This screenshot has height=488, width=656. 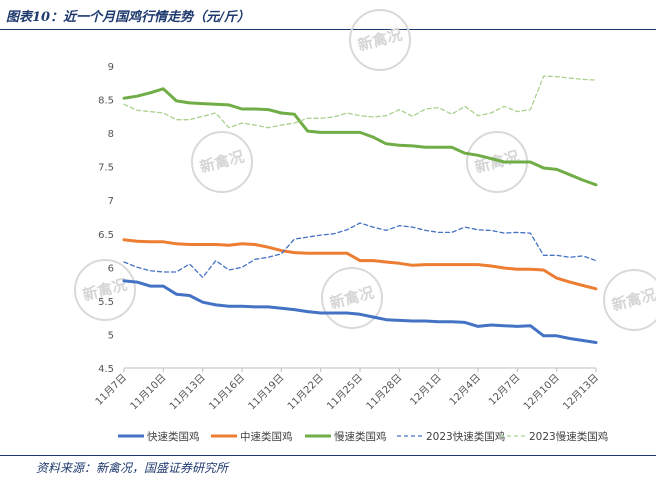 What do you see at coordinates (541, 392) in the screenshot?
I see `x-tick-label: 12月10日` at bounding box center [541, 392].